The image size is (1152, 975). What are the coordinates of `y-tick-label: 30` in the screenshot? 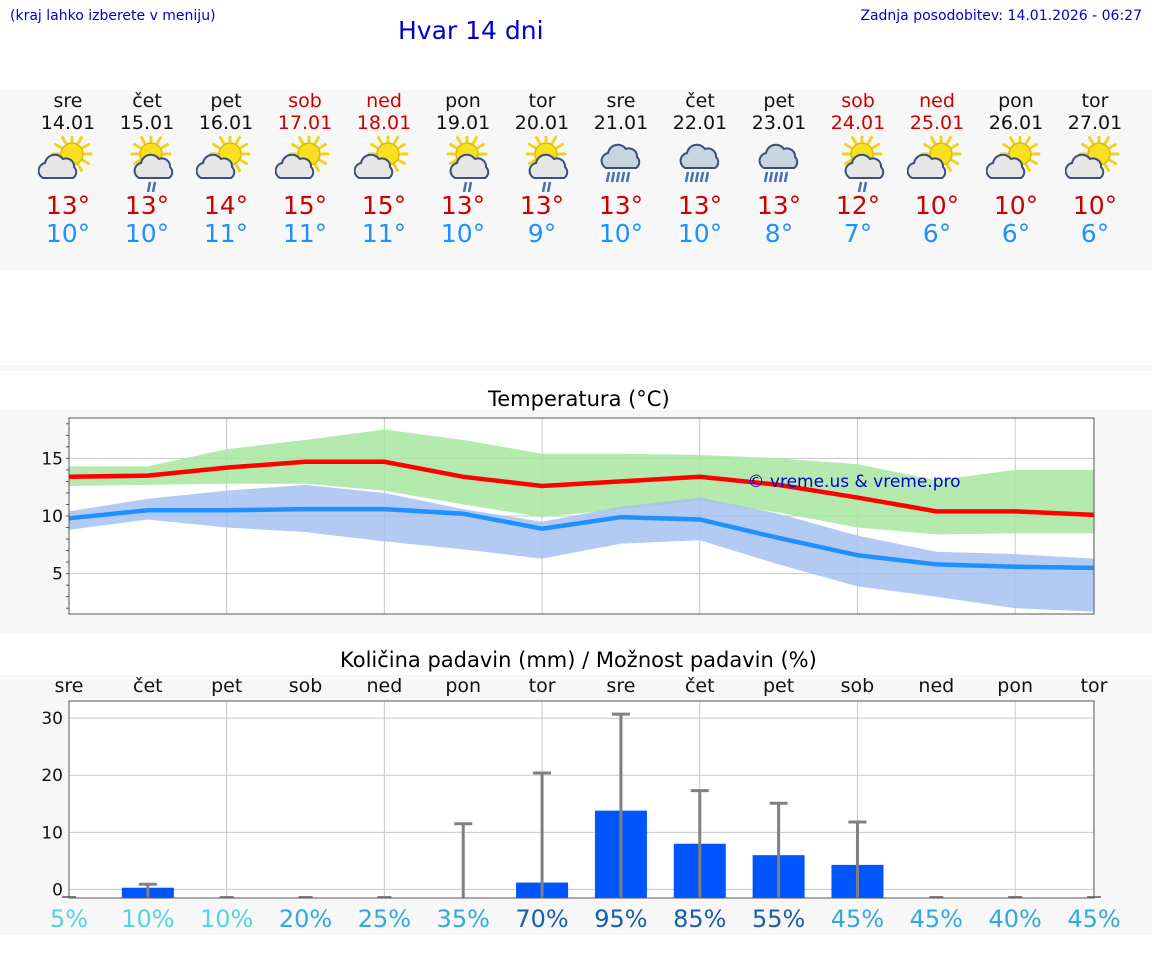 It's located at (52, 719).